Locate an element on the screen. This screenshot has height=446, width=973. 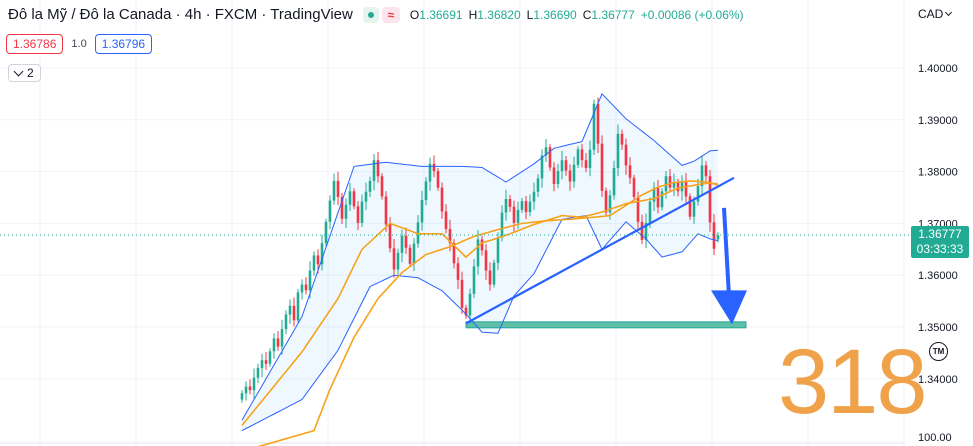
currency-selector: CAD is located at coordinates (935, 14).